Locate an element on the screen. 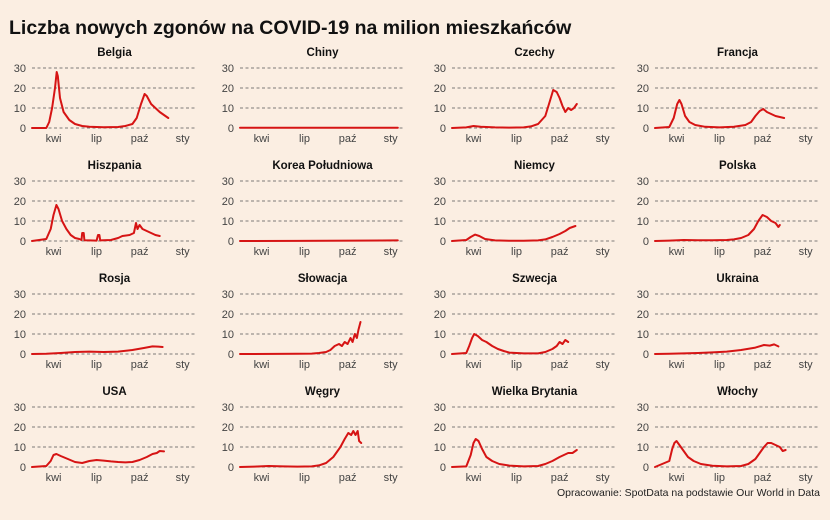 This screenshot has height=520, width=830. panel-title: Rosja is located at coordinates (115, 279).